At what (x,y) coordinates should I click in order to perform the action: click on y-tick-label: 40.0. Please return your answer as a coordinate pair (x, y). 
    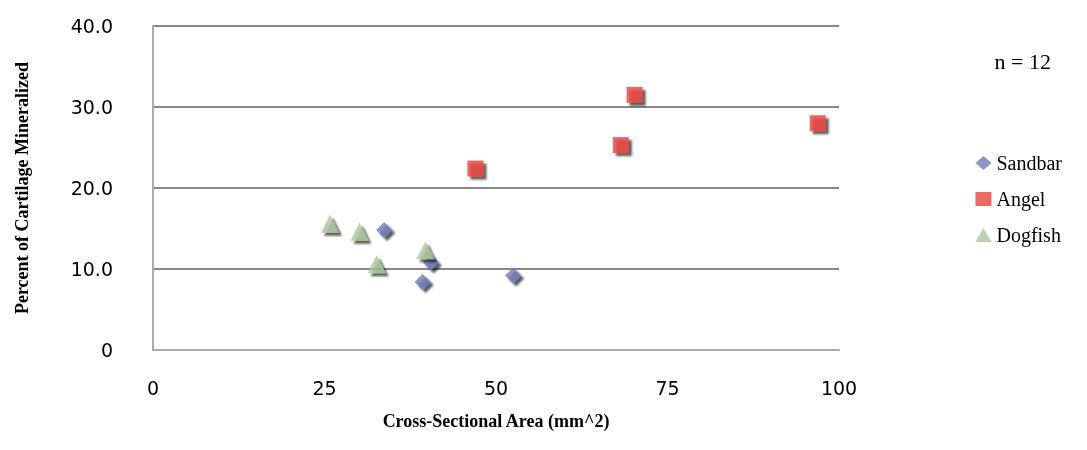
    Looking at the image, I should click on (91, 26).